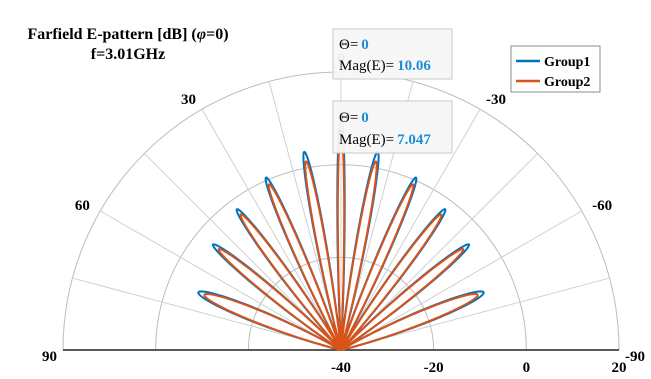  I want to click on angle-tick-label: -30, so click(496, 100).